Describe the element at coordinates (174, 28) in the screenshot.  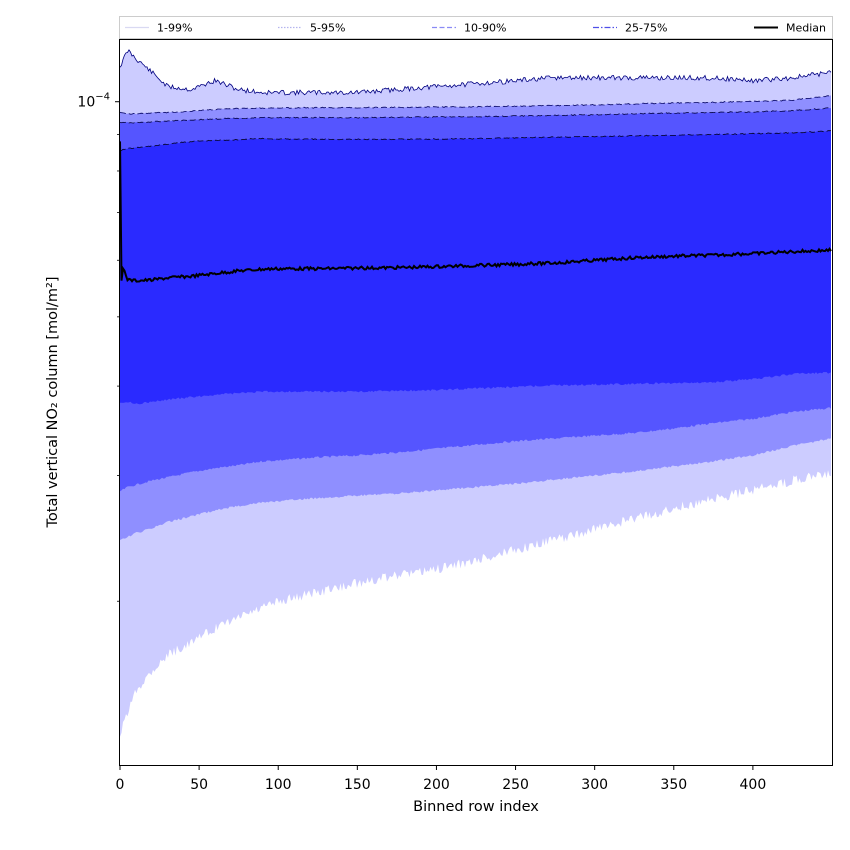
I see `legend-label-1-99pct: 1-99%` at that location.